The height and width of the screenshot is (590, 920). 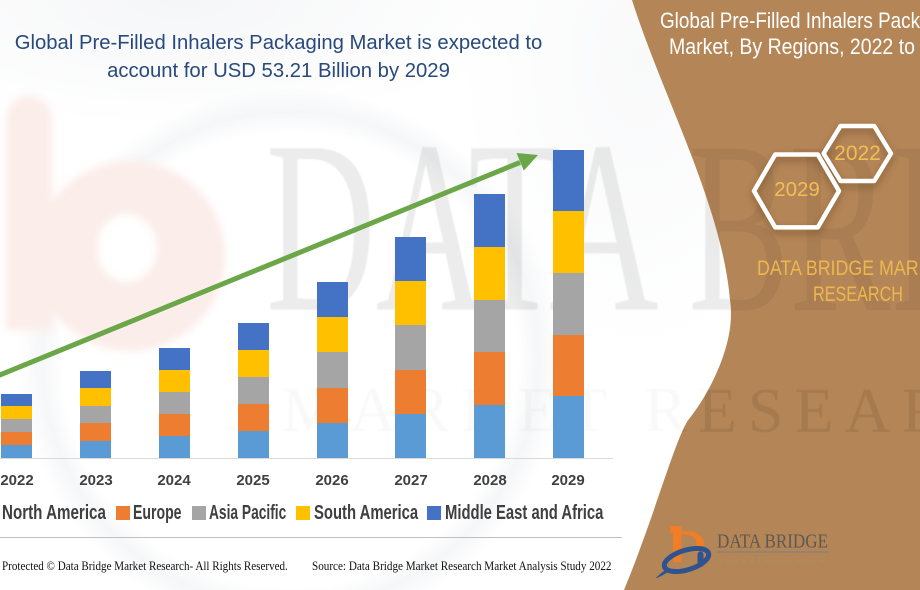 I want to click on svg-text: DATA BRIDGE, so click(x=772, y=542).